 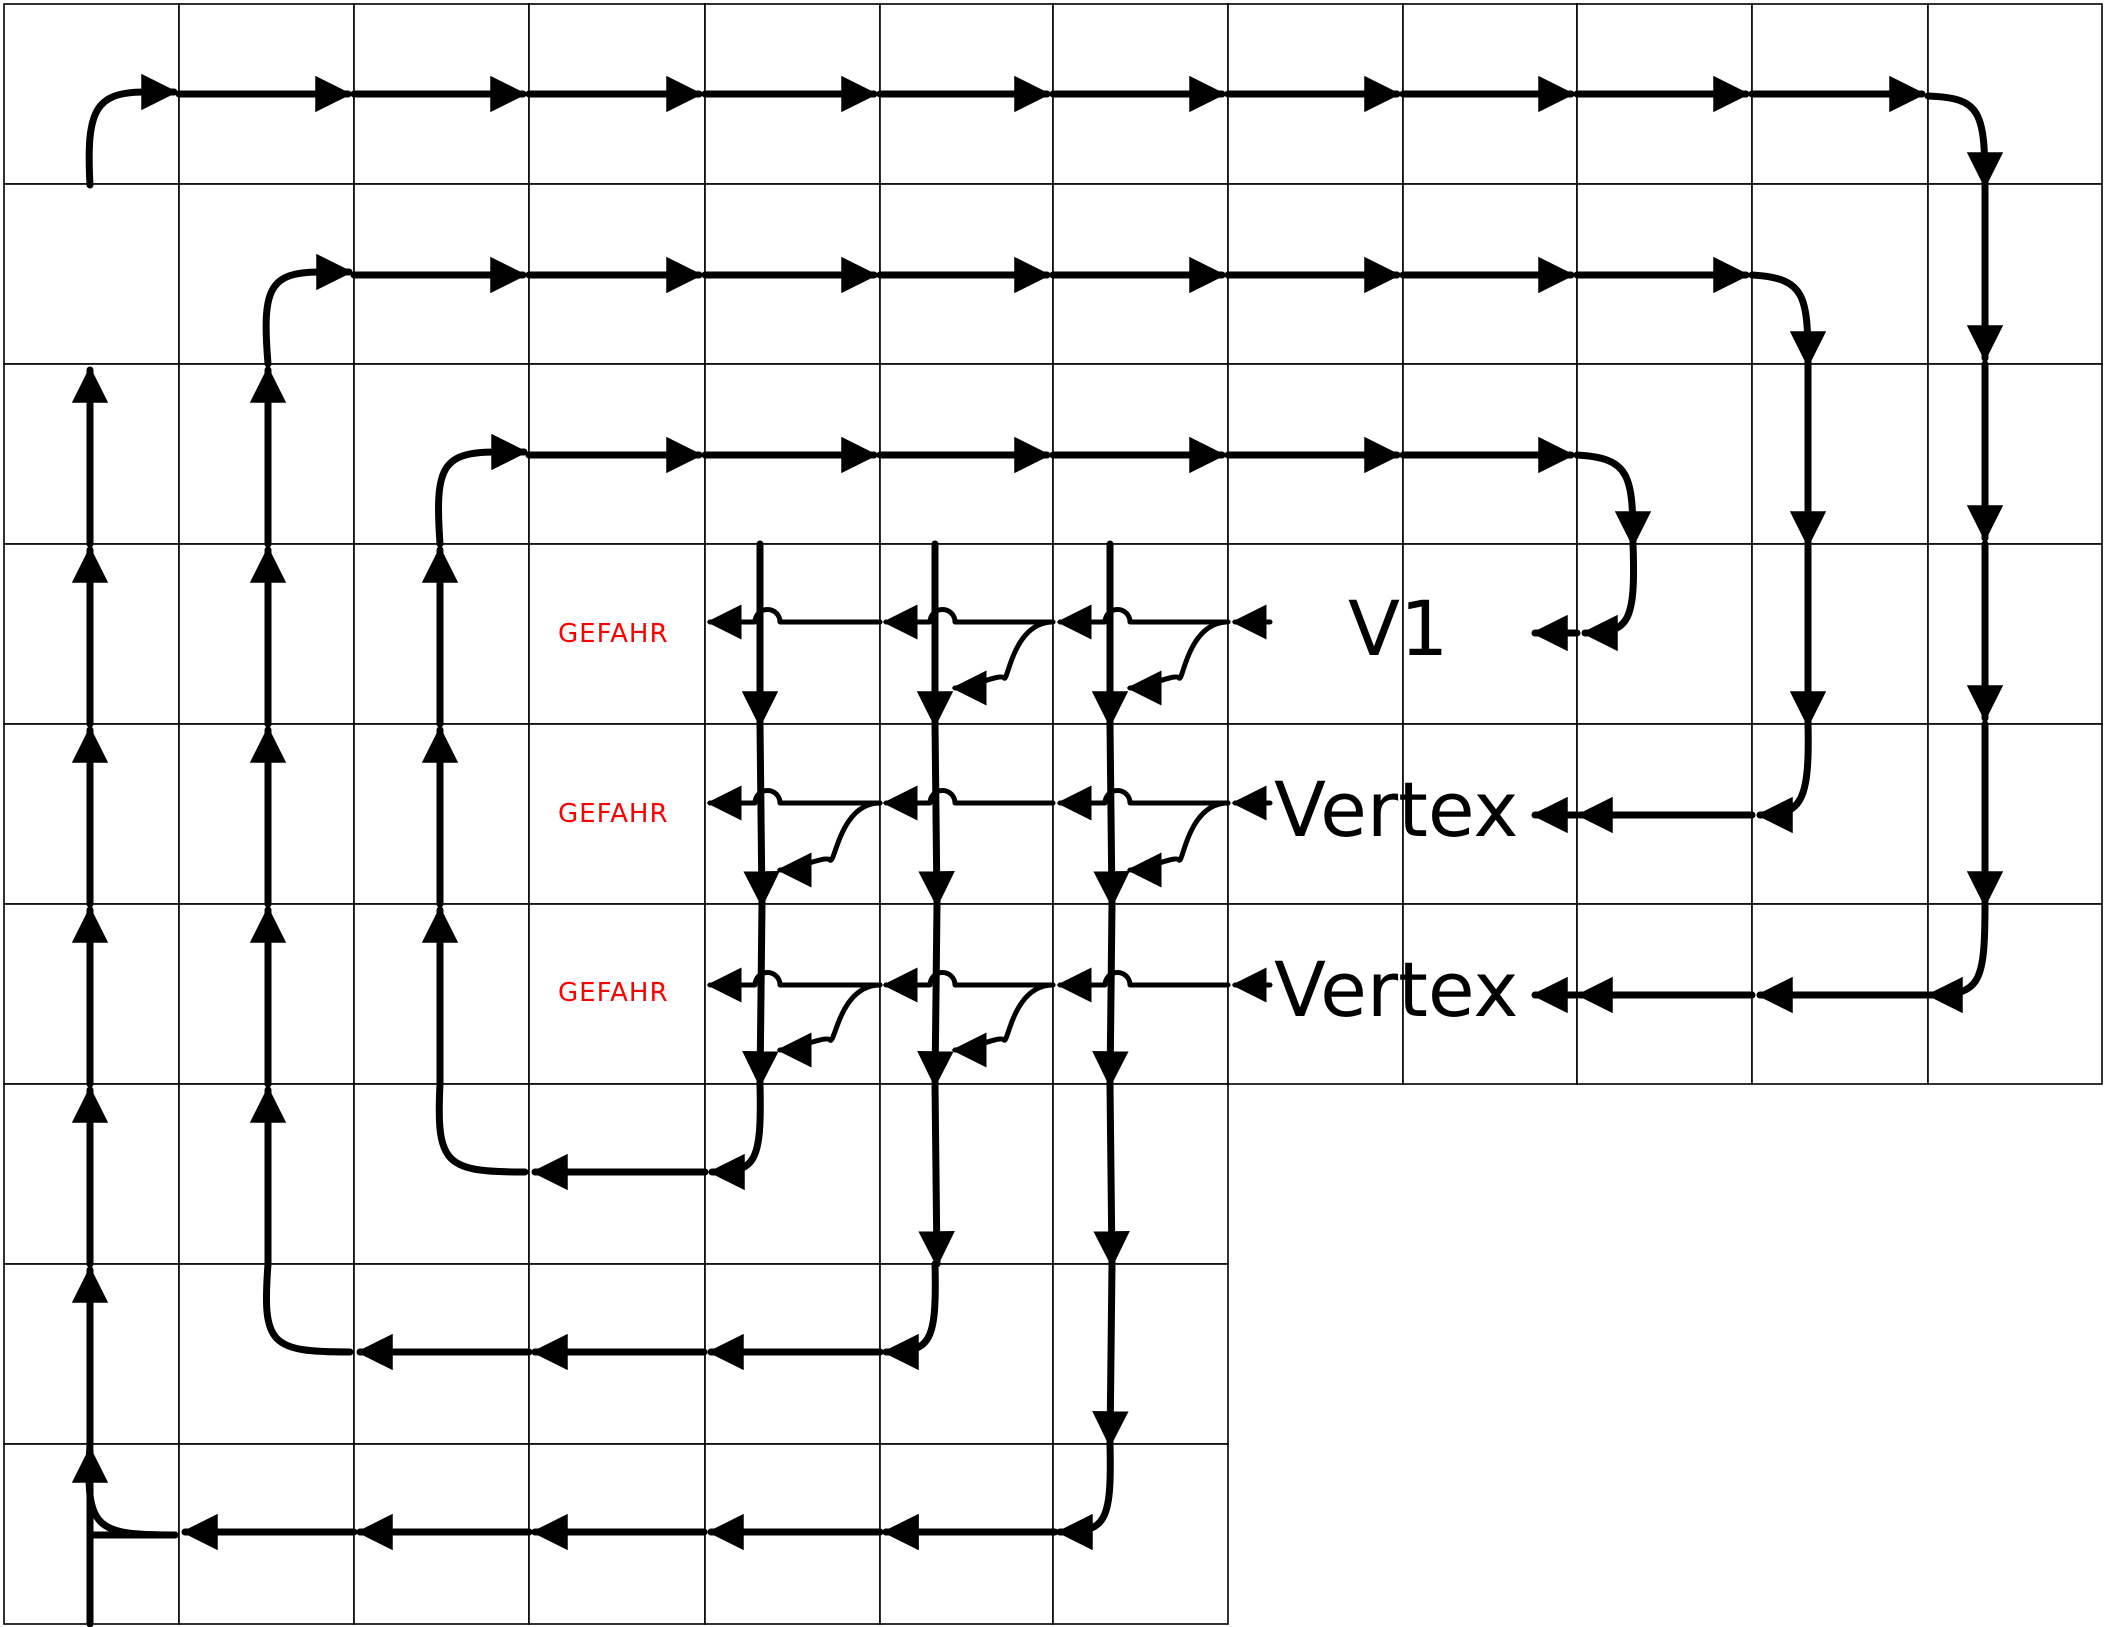 What do you see at coordinates (613, 993) in the screenshot?
I see `label-gefahr-3: GEFAHR` at bounding box center [613, 993].